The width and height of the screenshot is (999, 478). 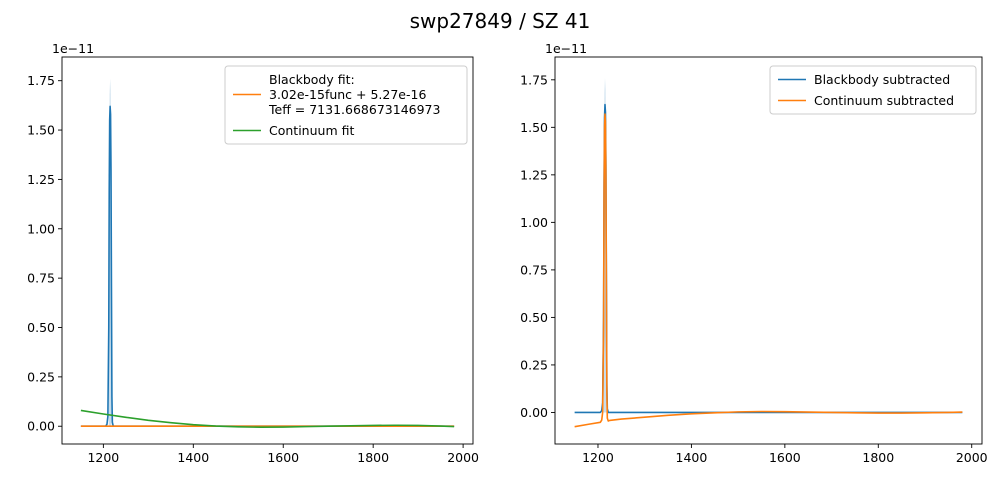 What do you see at coordinates (884, 100) in the screenshot?
I see `legend-entry: Continuum subtracted` at bounding box center [884, 100].